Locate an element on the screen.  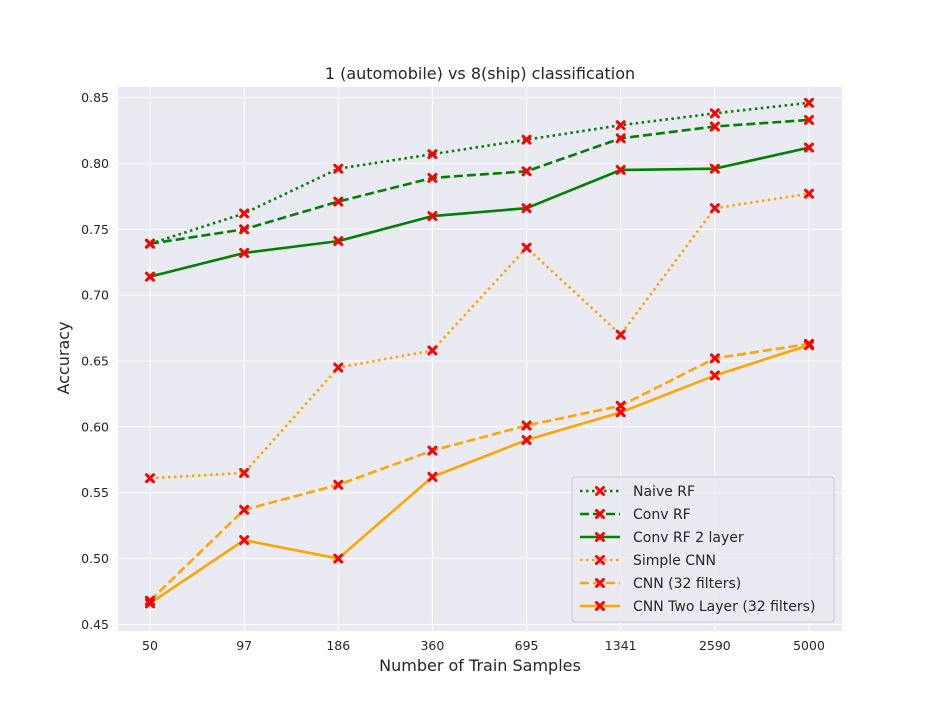
legend-entry: CNN (32 filters) is located at coordinates (660, 584).